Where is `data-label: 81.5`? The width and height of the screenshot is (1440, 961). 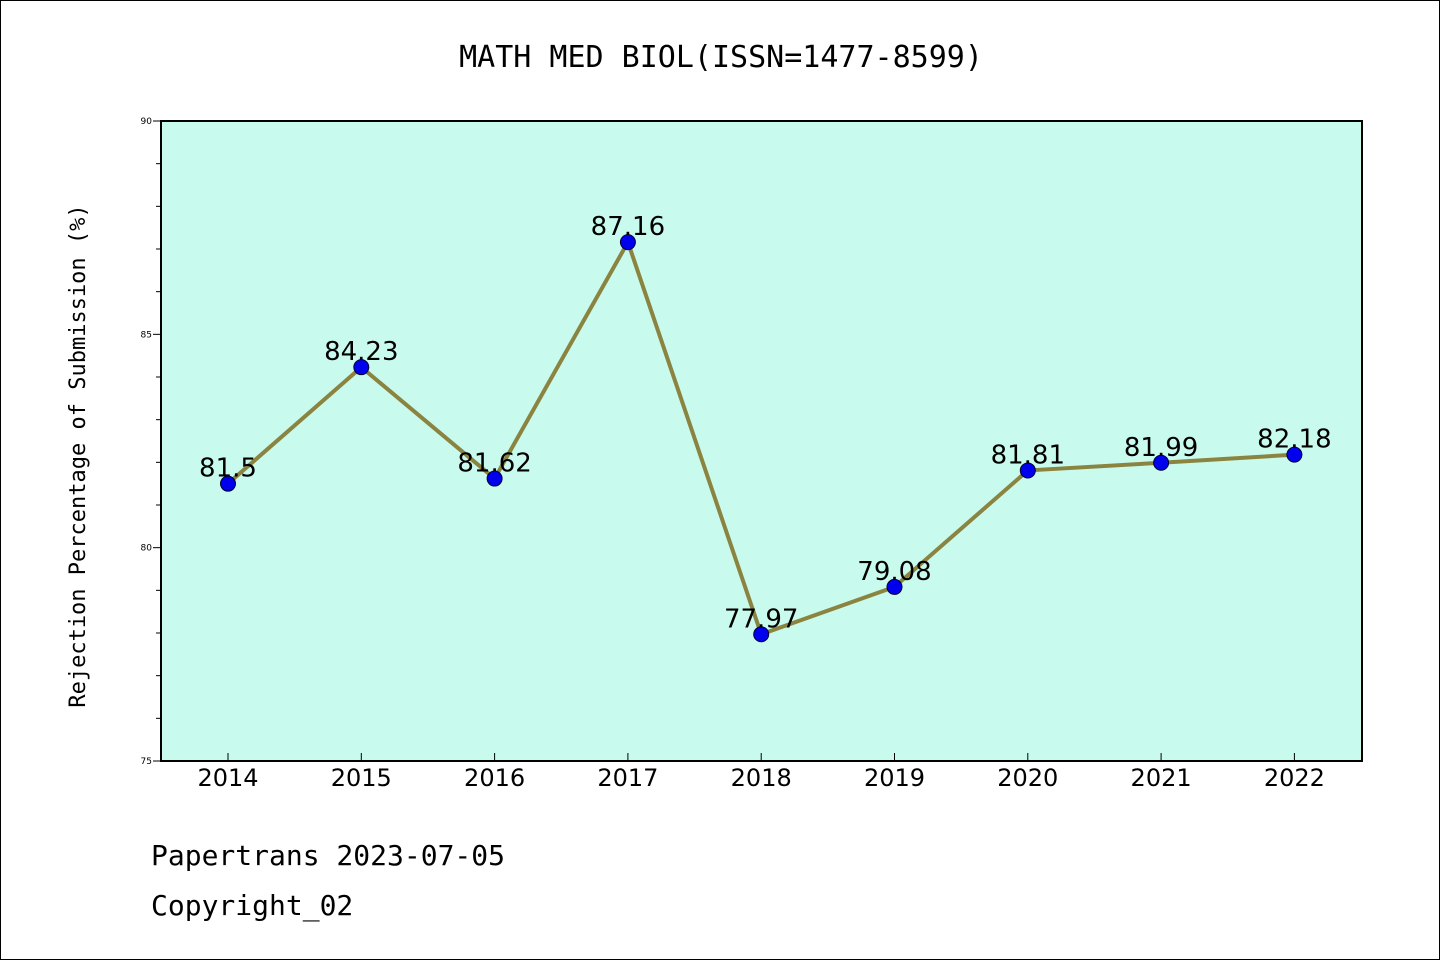 data-label: 81.5 is located at coordinates (228, 469).